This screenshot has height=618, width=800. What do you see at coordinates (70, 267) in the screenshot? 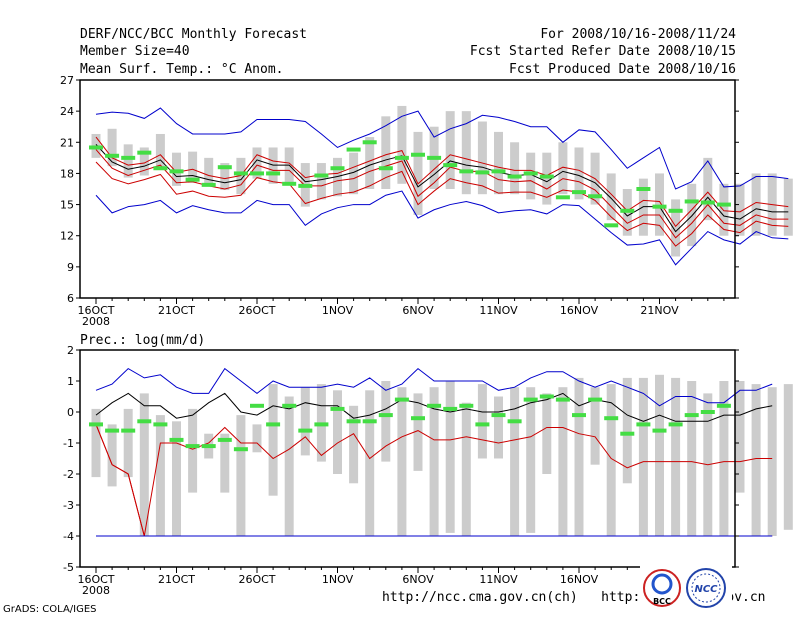
I see `y-tick-label: 9` at bounding box center [70, 267].